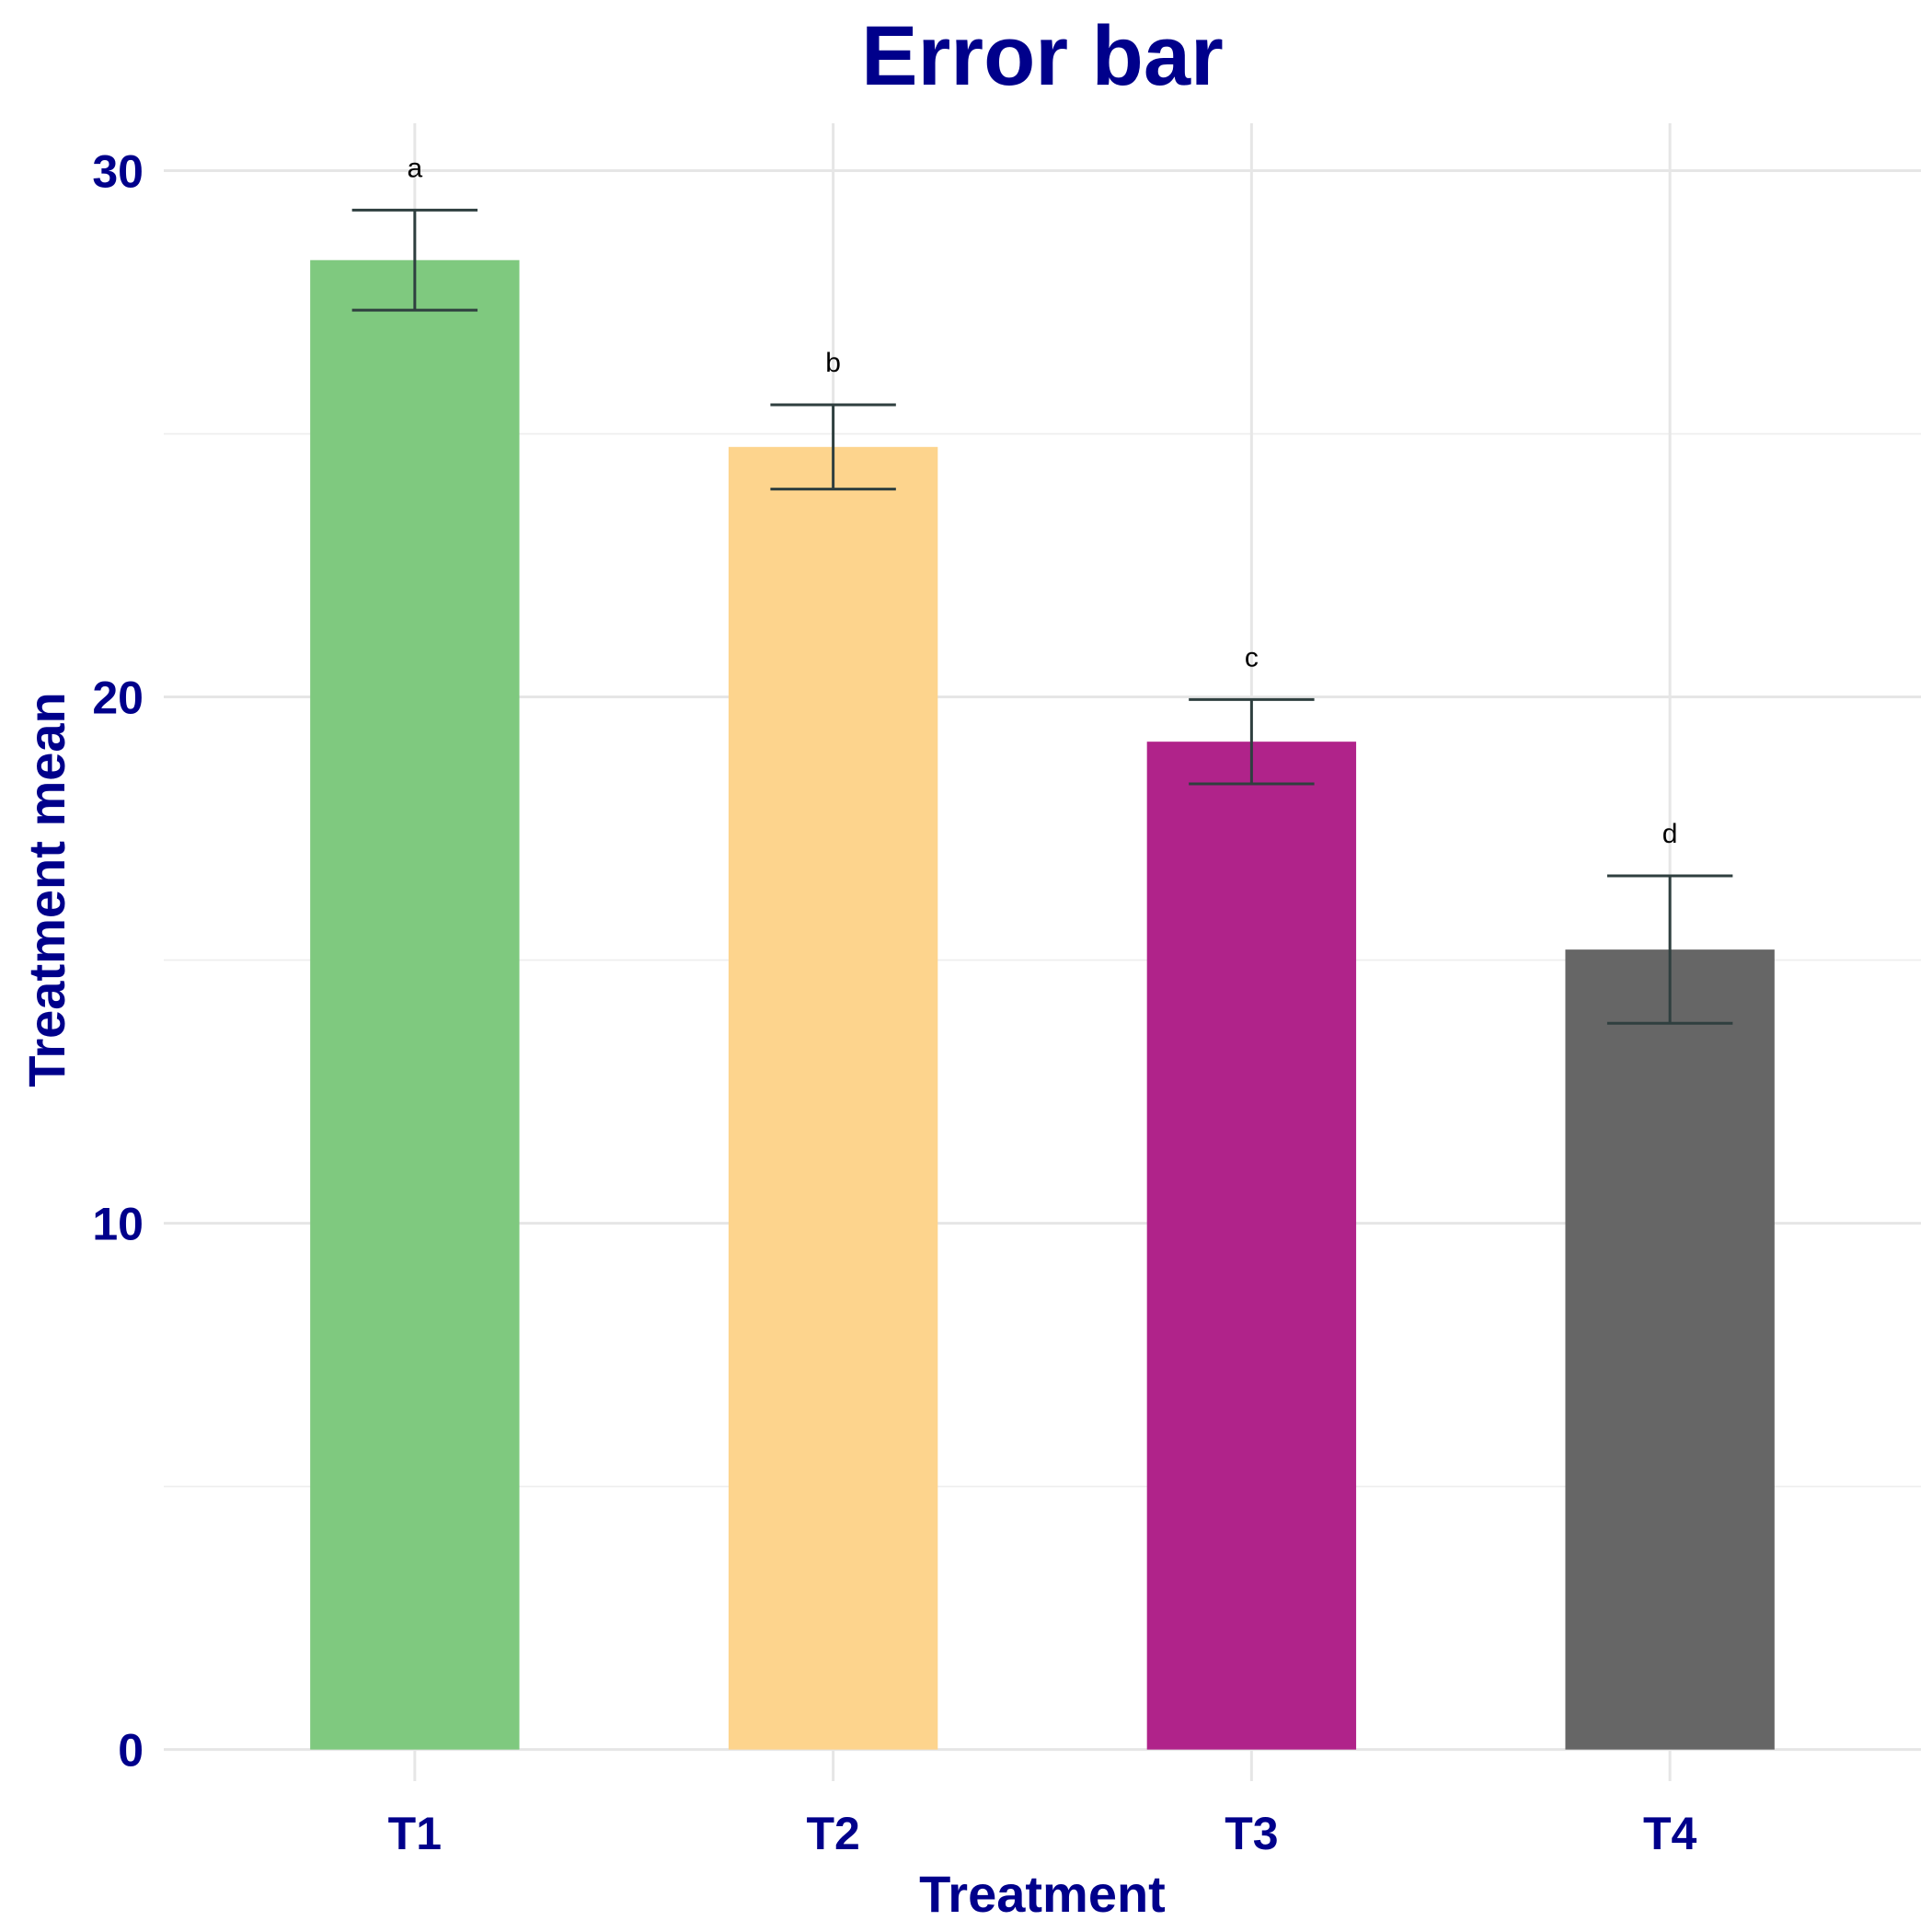 The height and width of the screenshot is (1932, 1932). I want to click on group-label-t3: c, so click(1252, 657).